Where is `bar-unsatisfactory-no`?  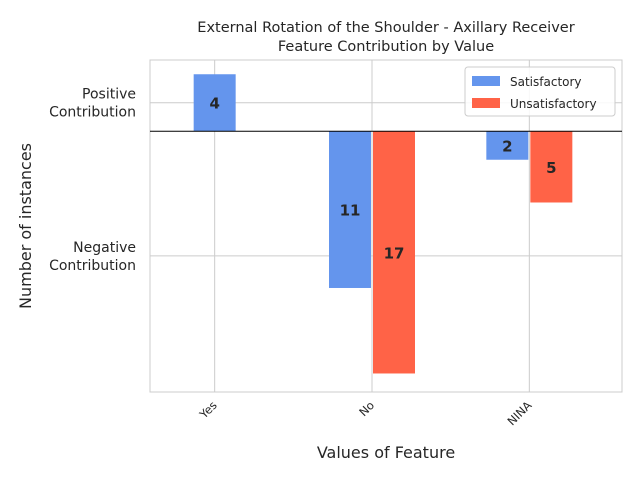 bar-unsatisfactory-no is located at coordinates (394, 252).